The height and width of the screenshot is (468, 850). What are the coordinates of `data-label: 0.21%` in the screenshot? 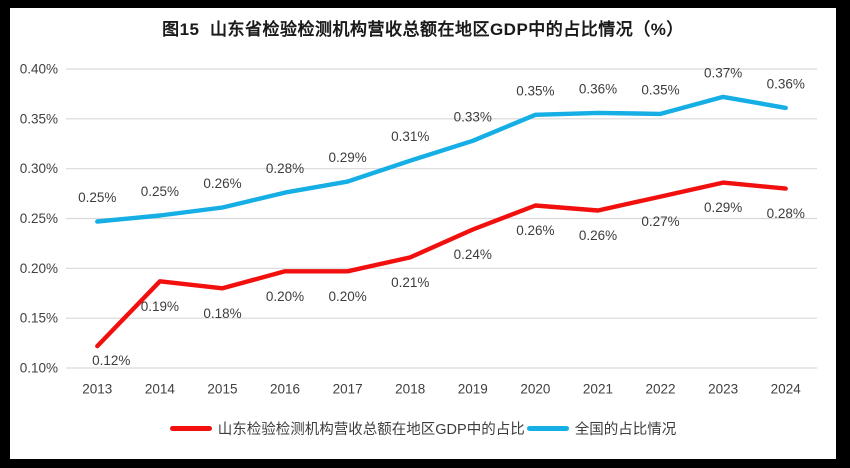 It's located at (410, 282).